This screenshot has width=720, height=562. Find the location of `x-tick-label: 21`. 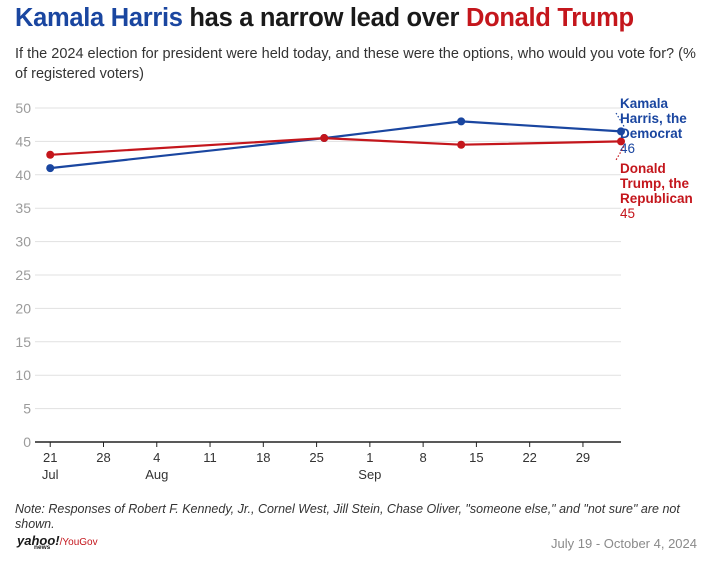

x-tick-label: 21 is located at coordinates (50, 457).